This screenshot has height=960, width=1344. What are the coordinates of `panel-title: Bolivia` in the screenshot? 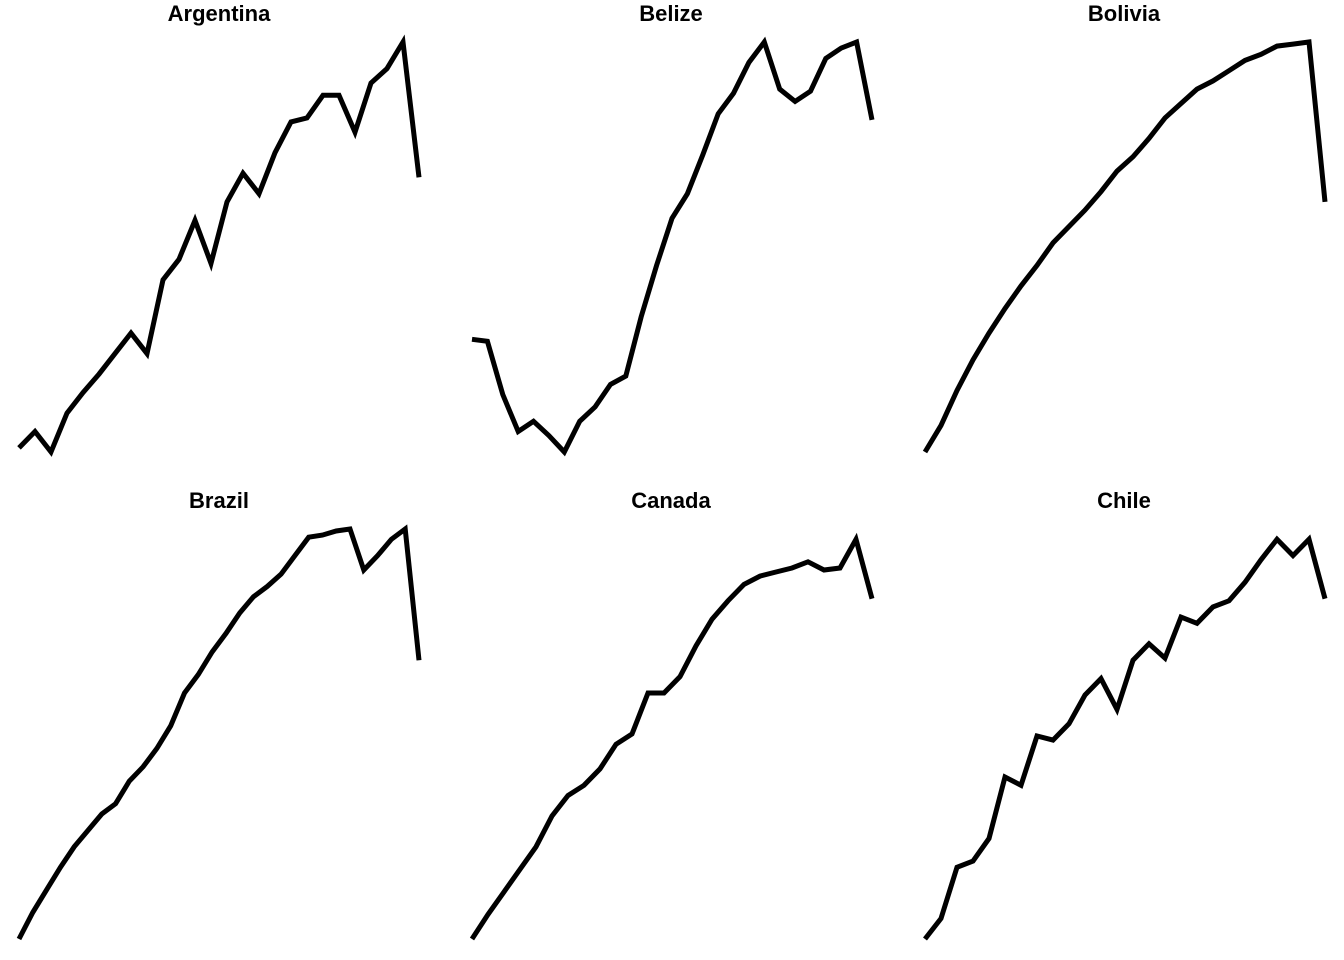 It's located at (1124, 13).